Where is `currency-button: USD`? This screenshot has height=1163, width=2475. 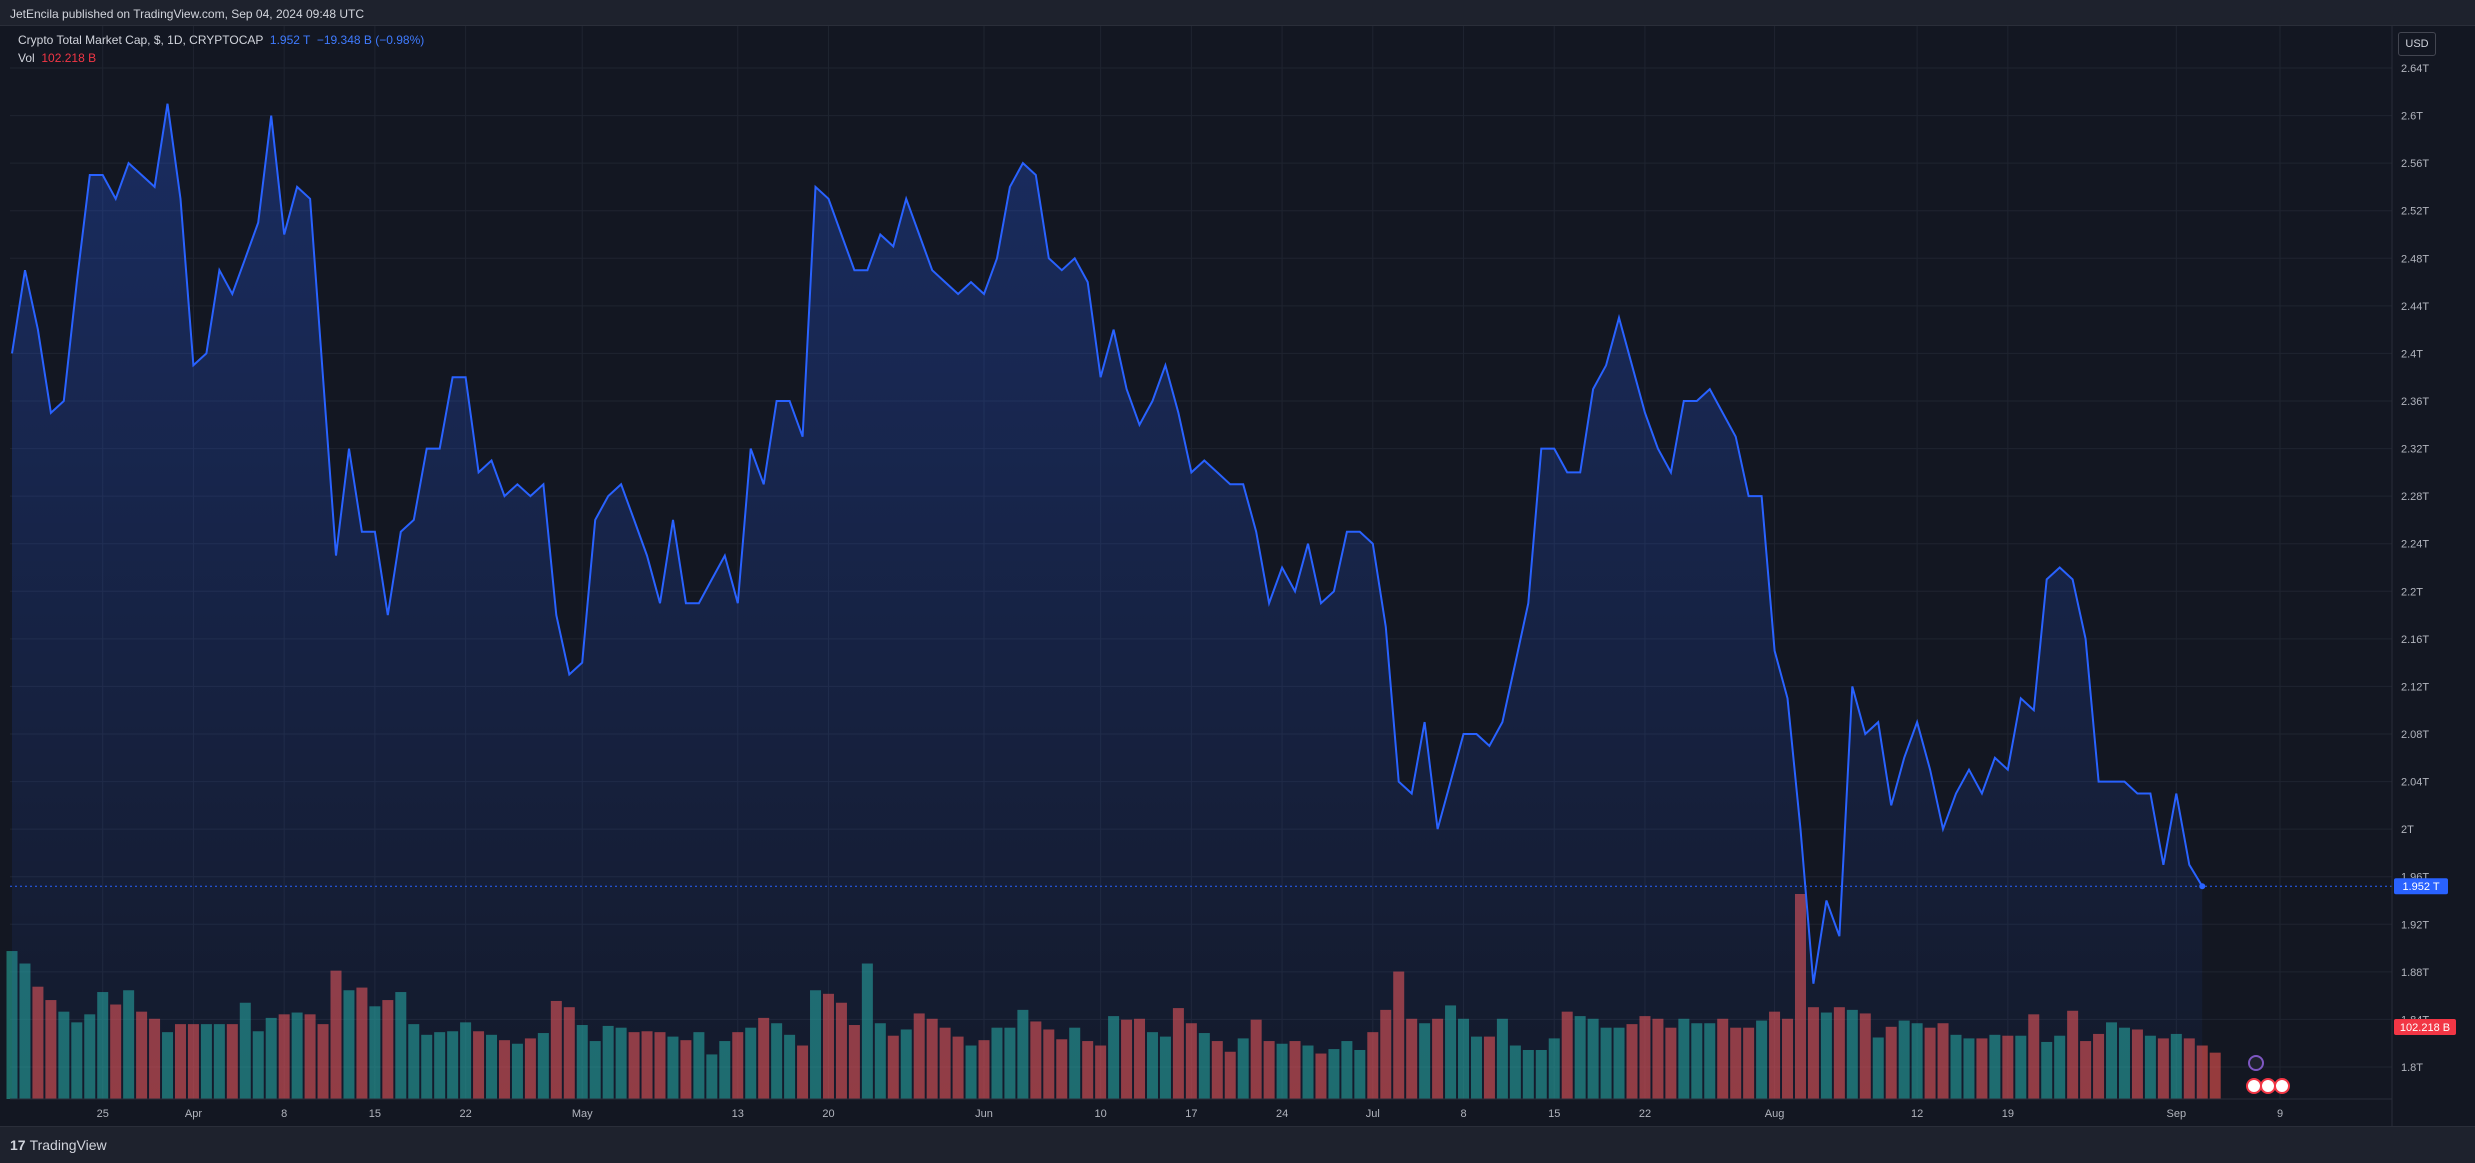
currency-button: USD is located at coordinates (2417, 44).